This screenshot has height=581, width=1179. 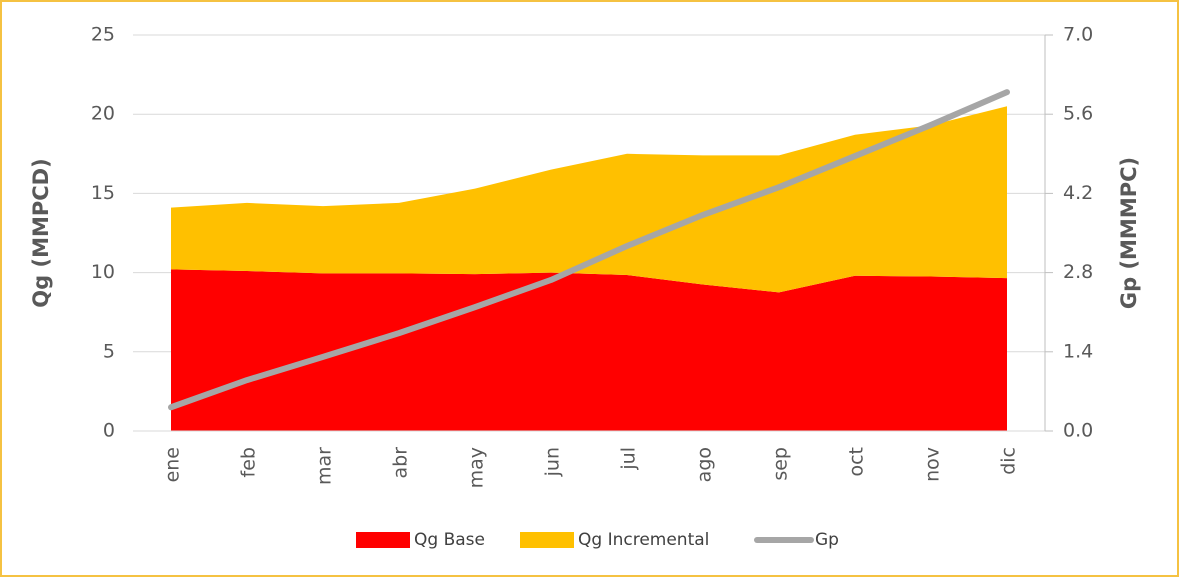 I want to click on y2-tick-label: 5.6, so click(x=1078, y=114).